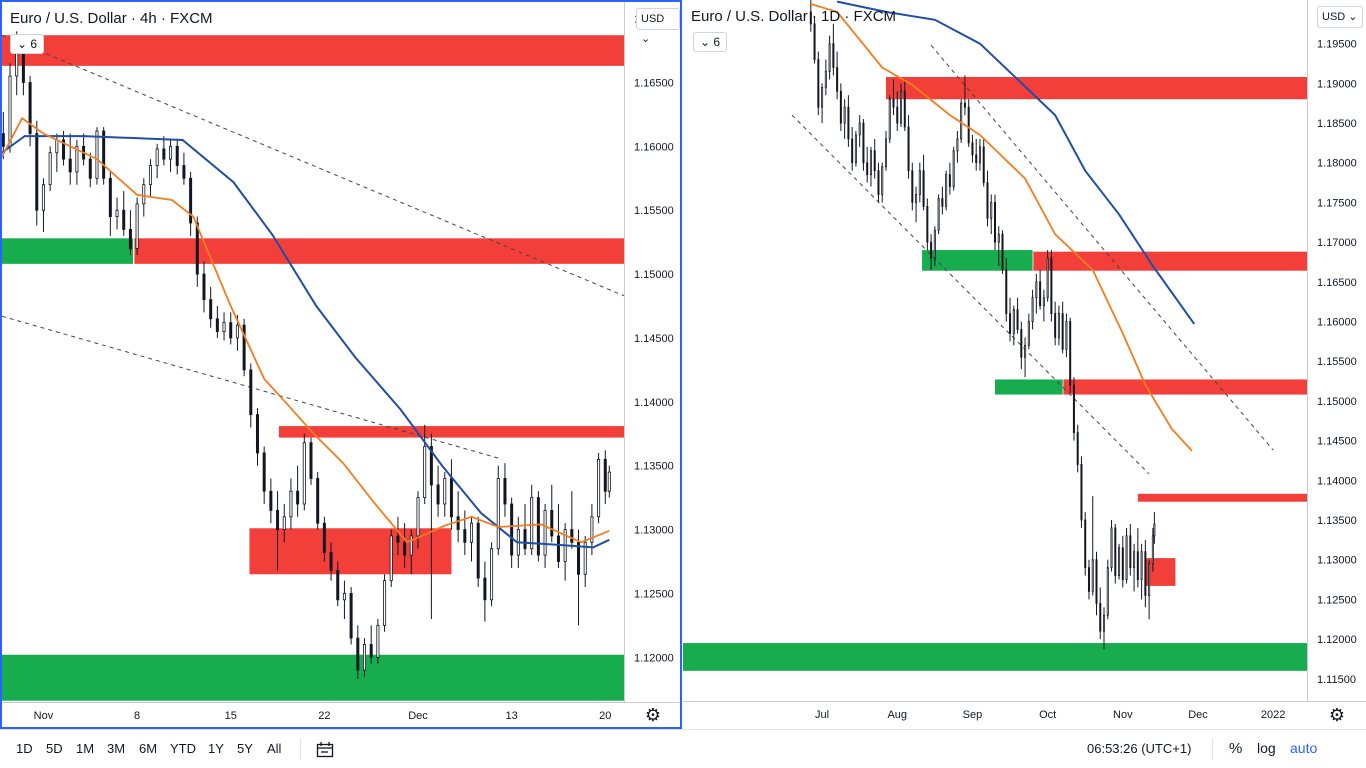 This screenshot has width=1366, height=768. I want to click on range-5y: 5Y, so click(245, 748).